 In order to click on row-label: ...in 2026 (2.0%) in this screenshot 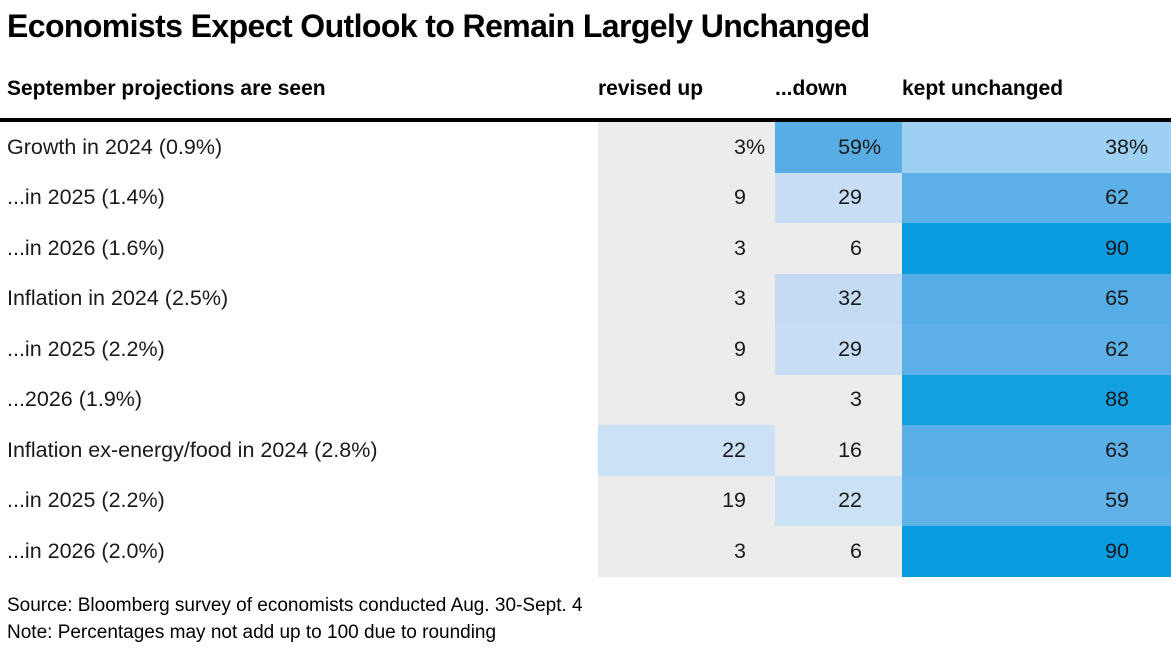, I will do `click(86, 550)`.